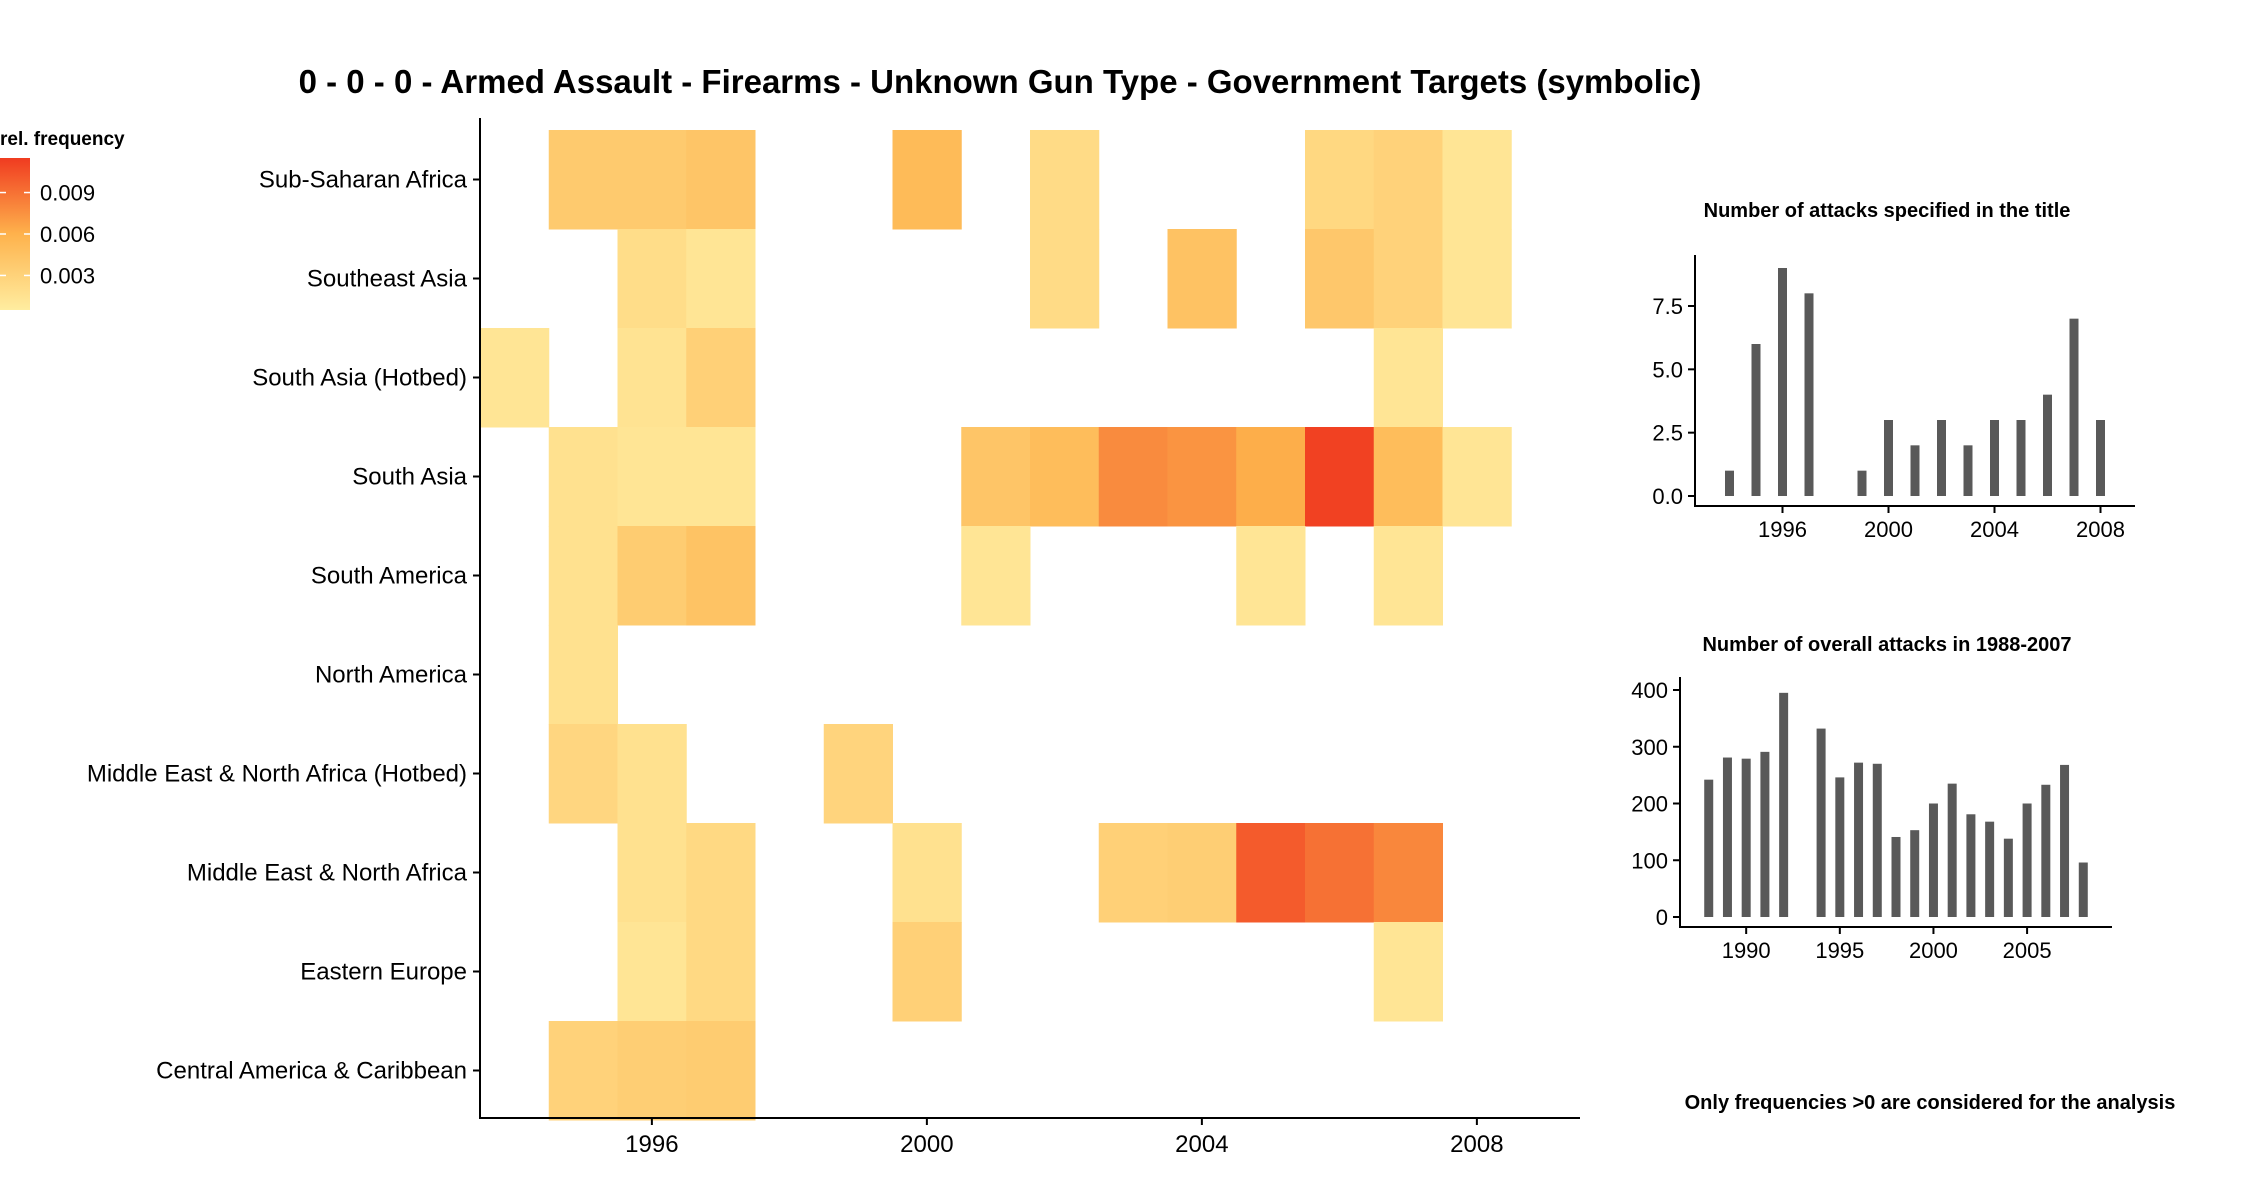 Image resolution: width=2250 pixels, height=1200 pixels. What do you see at coordinates (2100, 529) in the screenshot?
I see `x-tick-label: 2008` at bounding box center [2100, 529].